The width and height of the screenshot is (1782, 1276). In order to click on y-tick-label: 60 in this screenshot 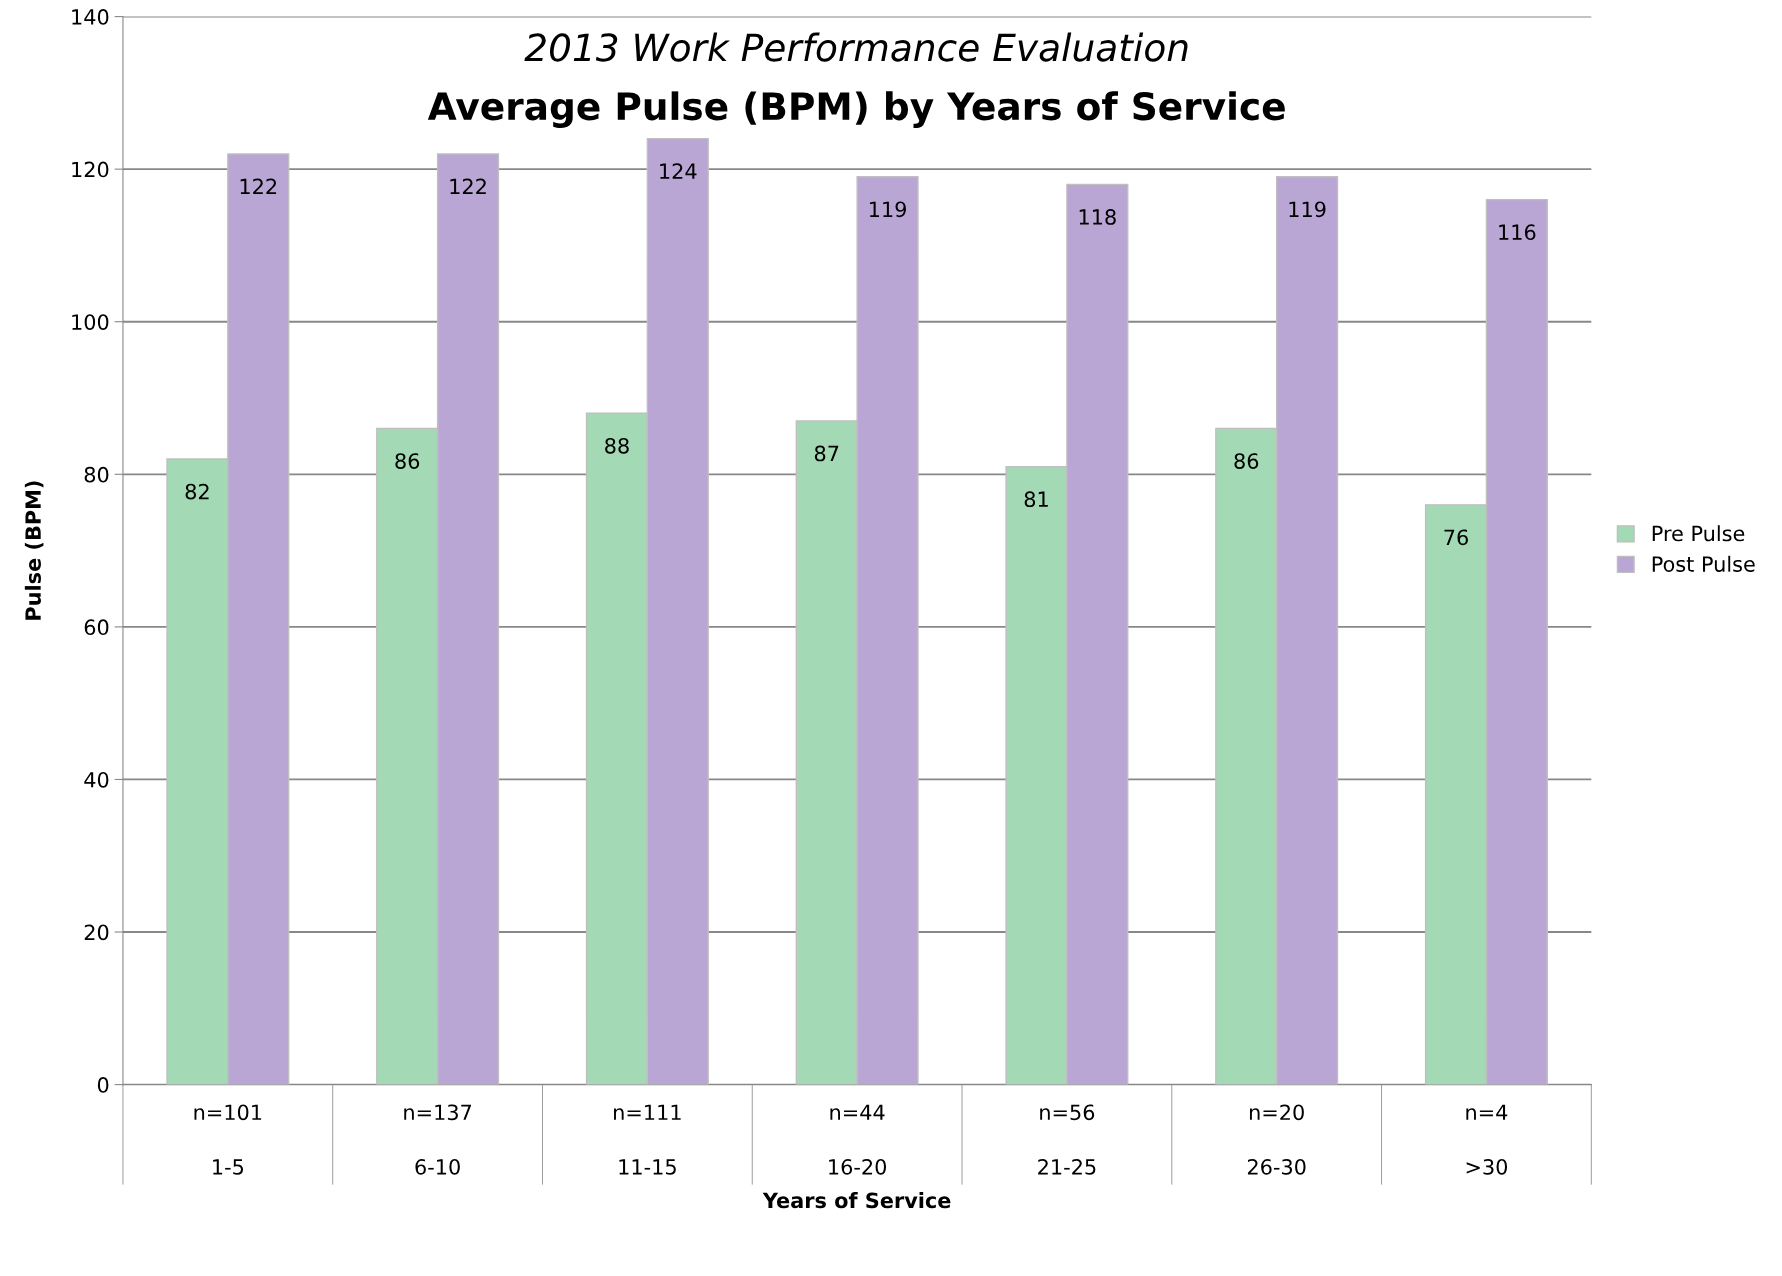, I will do `click(96, 627)`.